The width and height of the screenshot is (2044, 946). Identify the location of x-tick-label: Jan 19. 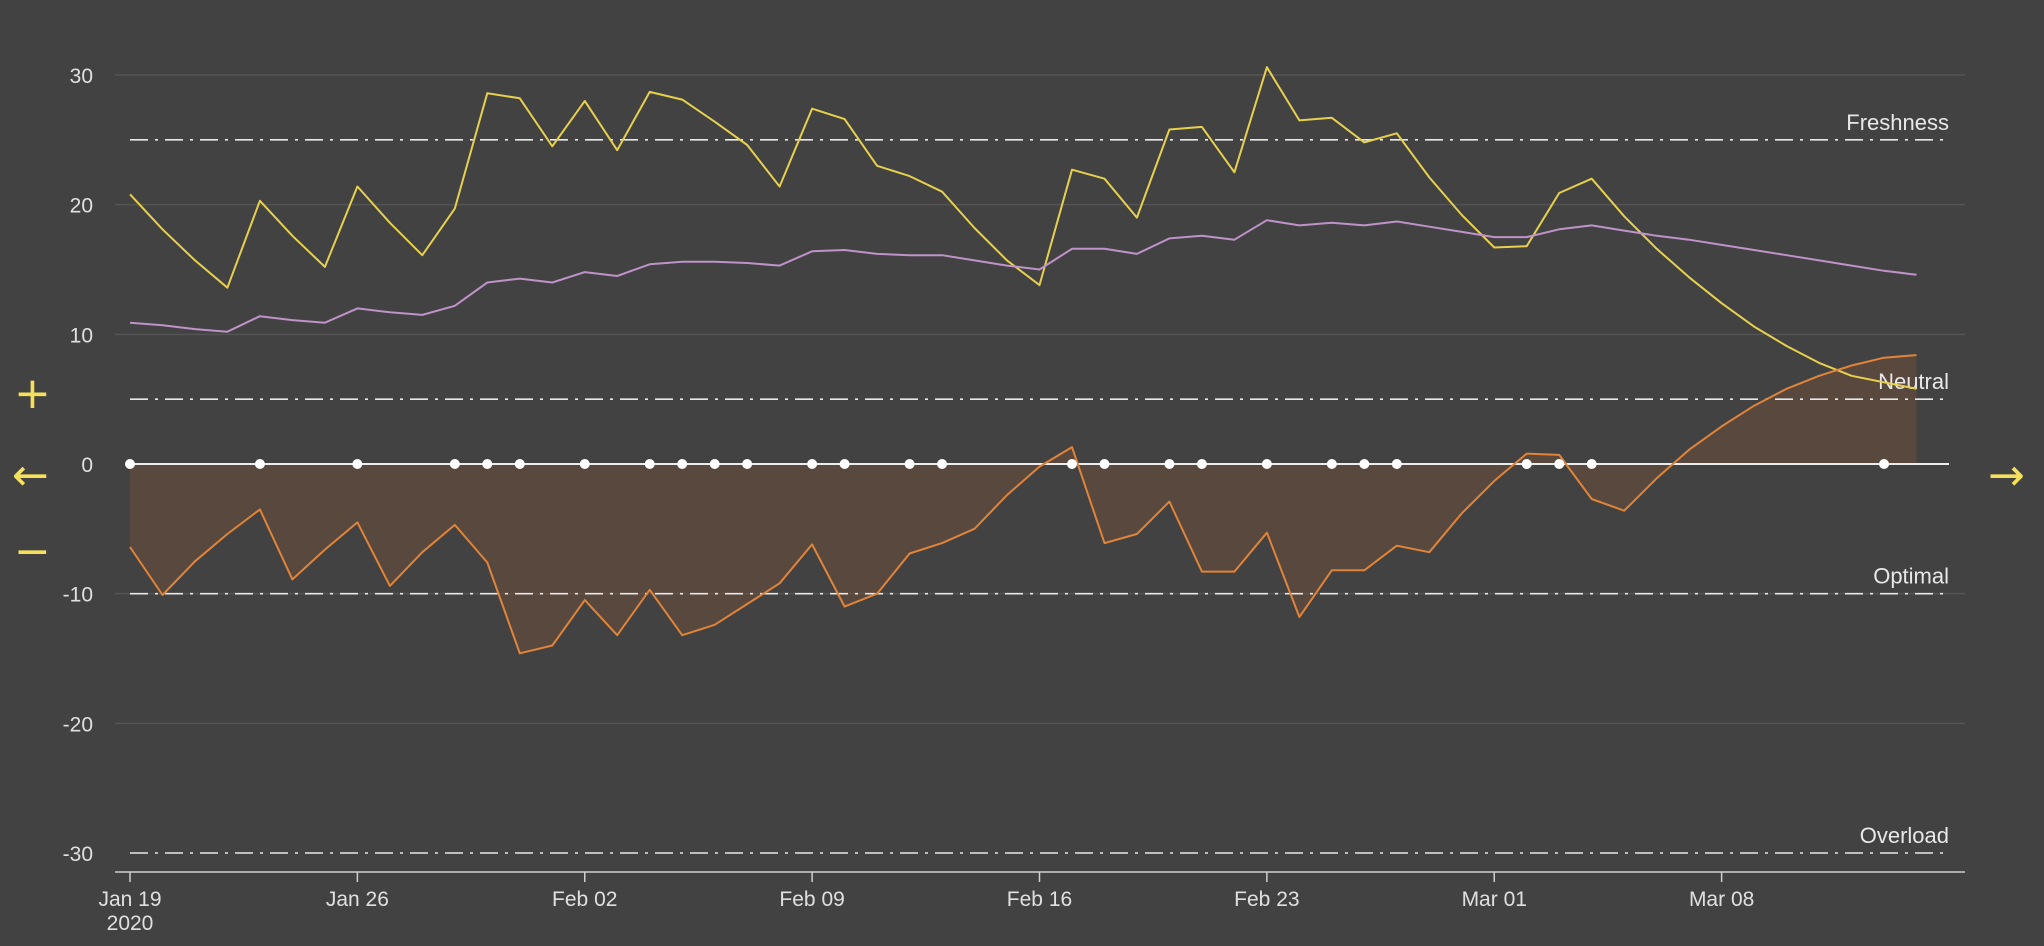
(129, 899).